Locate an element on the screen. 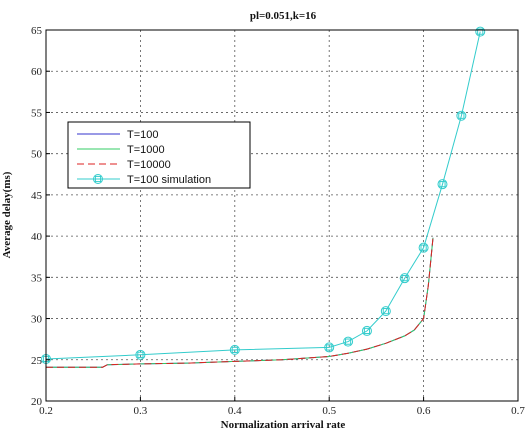 The width and height of the screenshot is (530, 432). x-tick-label: 0.5 is located at coordinates (329, 411).